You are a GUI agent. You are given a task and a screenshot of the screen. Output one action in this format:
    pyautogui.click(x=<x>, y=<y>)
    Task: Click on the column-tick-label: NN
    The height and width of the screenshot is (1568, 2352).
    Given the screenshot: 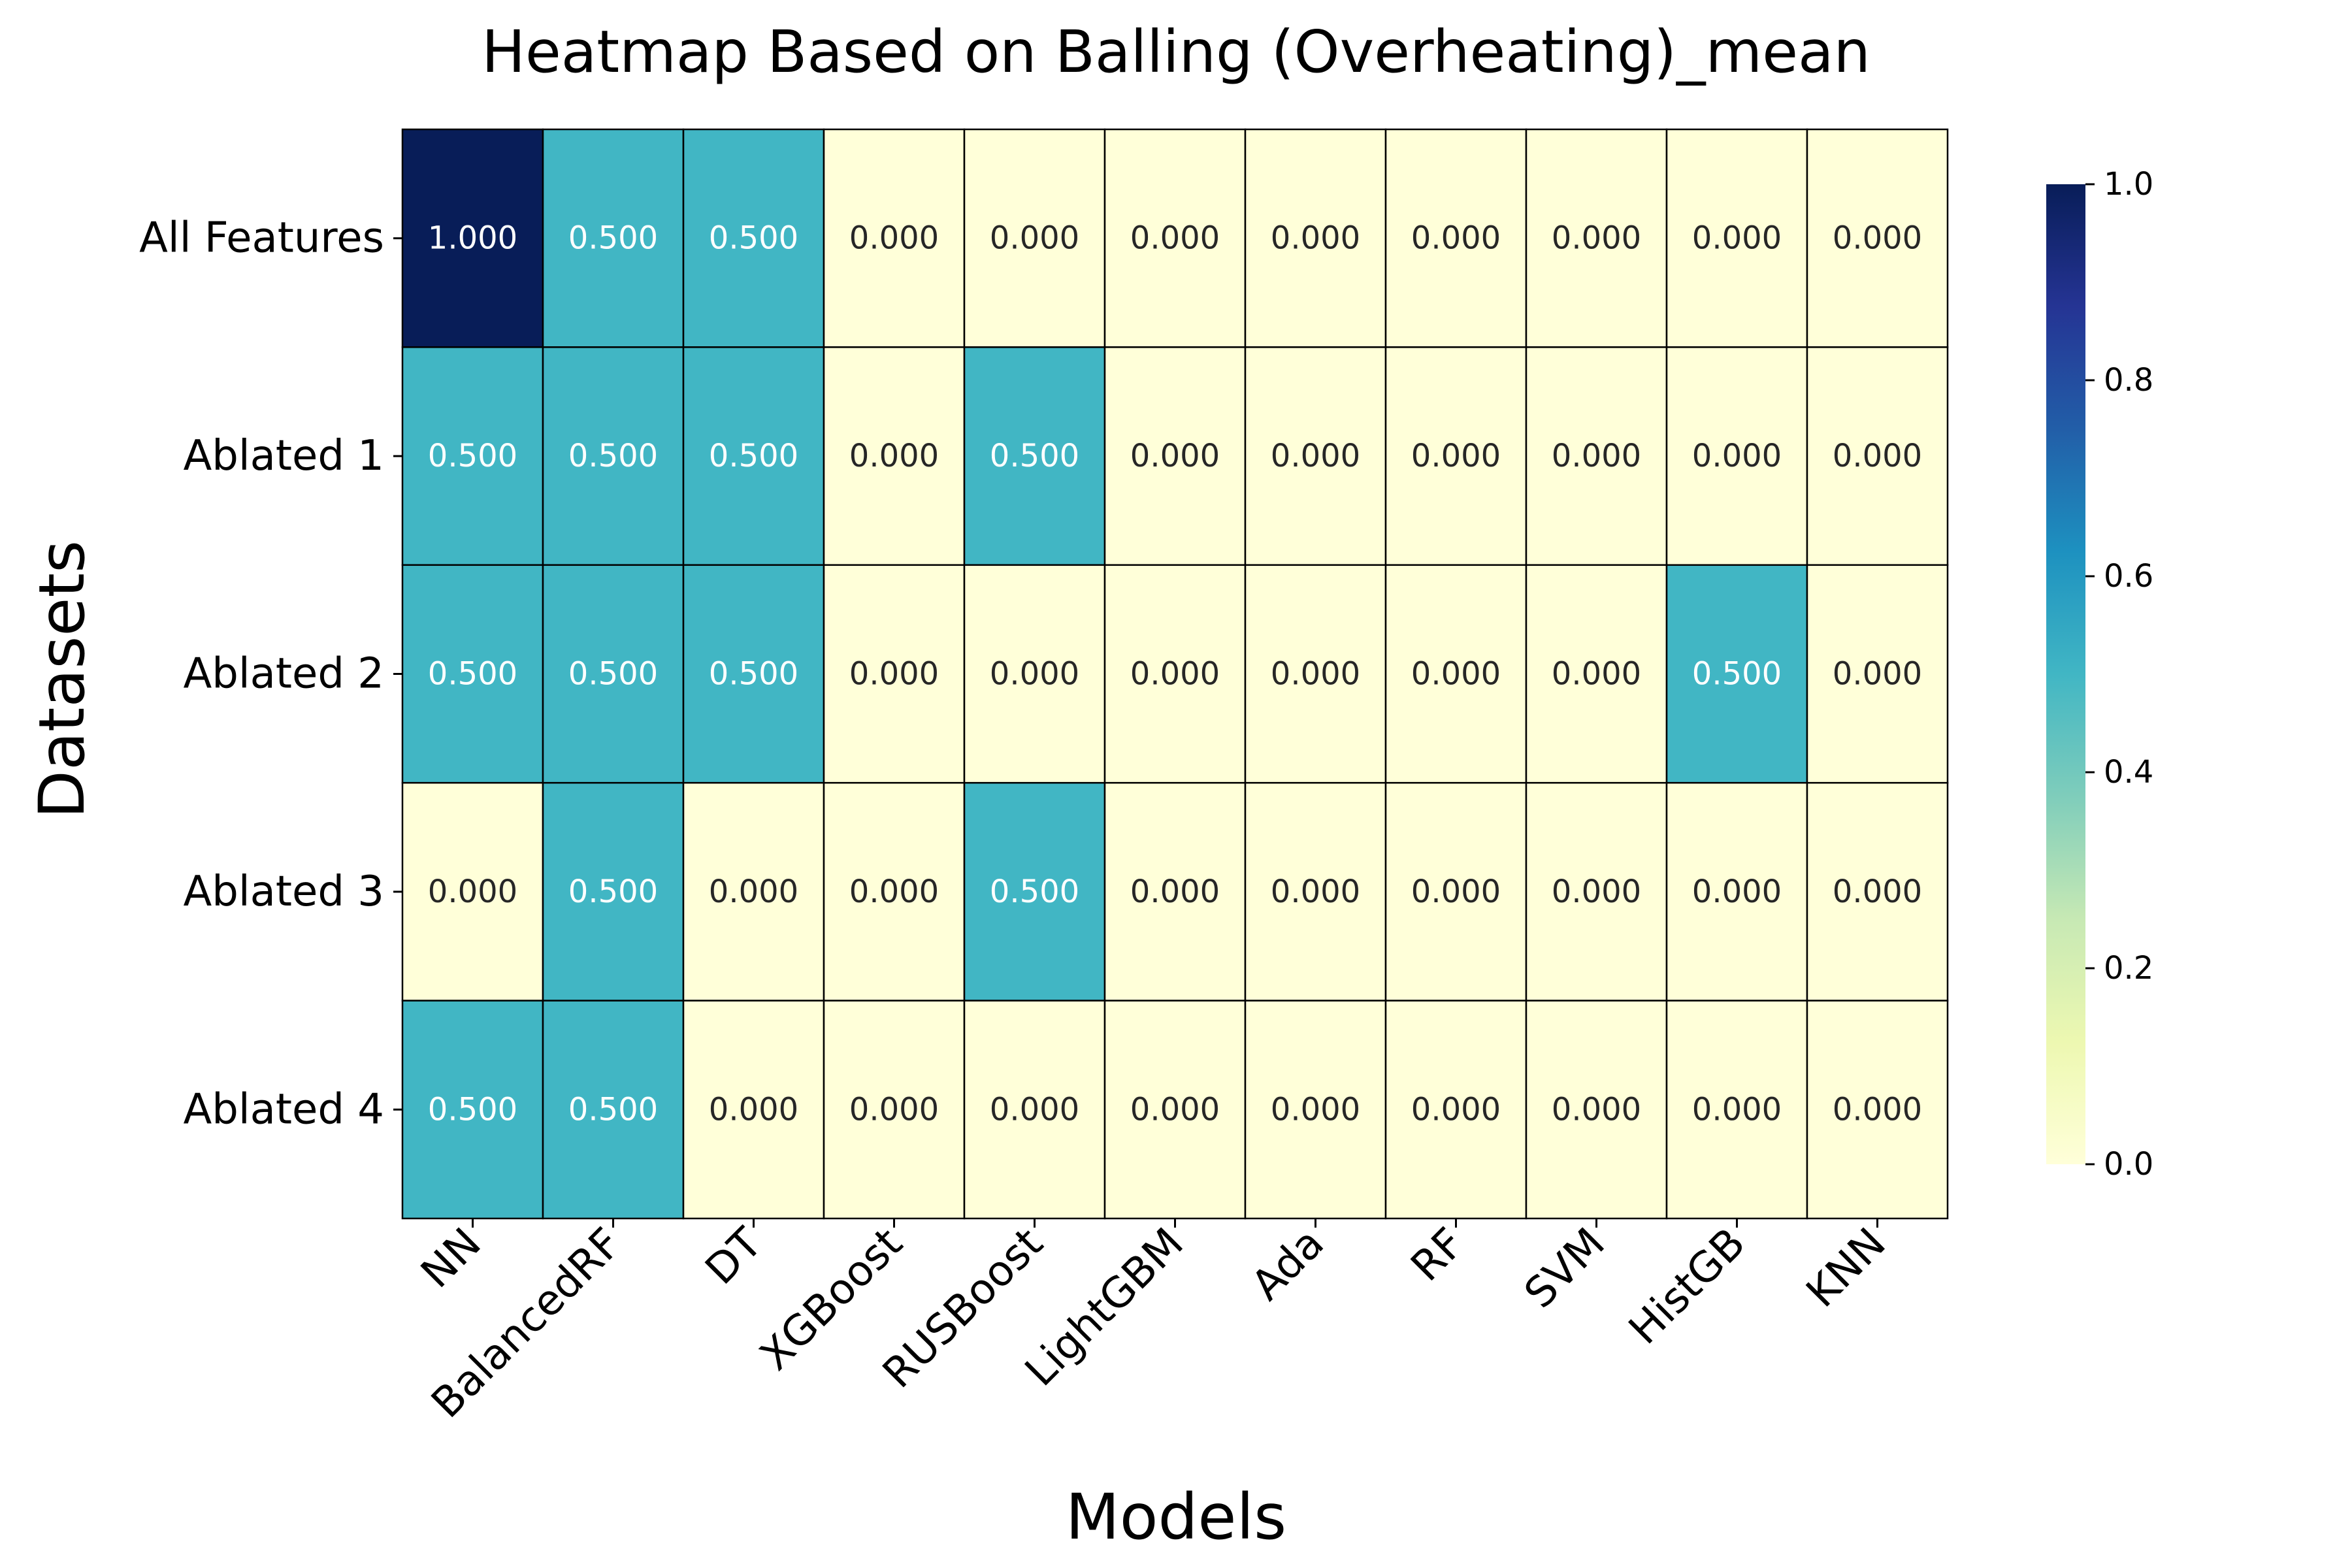 What is the action you would take?
    pyautogui.click(x=451, y=1258)
    